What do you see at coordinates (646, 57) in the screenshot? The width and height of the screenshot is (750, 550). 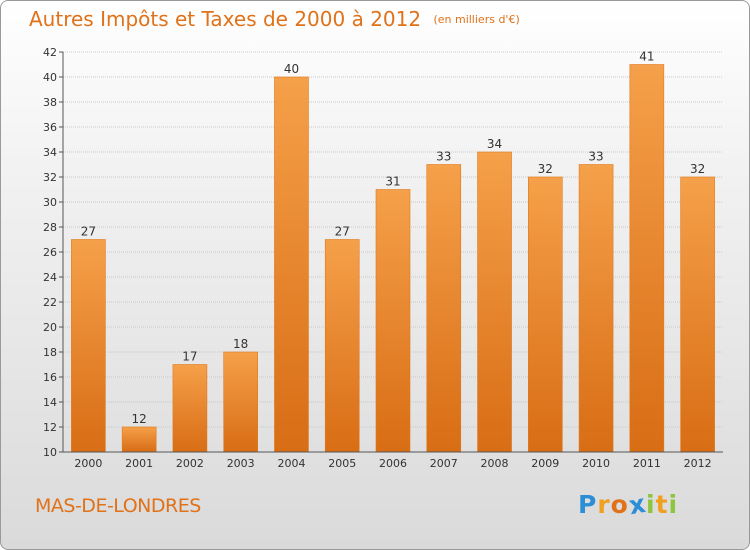 I see `bar-value-label: 41` at bounding box center [646, 57].